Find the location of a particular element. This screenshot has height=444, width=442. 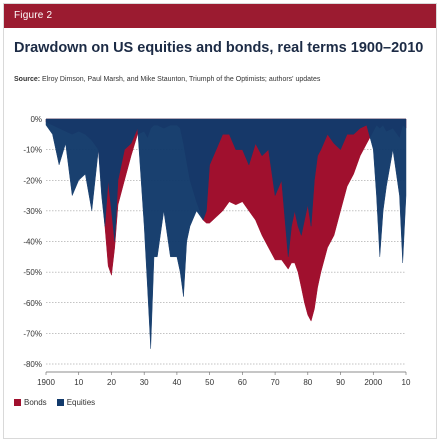

x-tick-label: 80 is located at coordinates (307, 382).